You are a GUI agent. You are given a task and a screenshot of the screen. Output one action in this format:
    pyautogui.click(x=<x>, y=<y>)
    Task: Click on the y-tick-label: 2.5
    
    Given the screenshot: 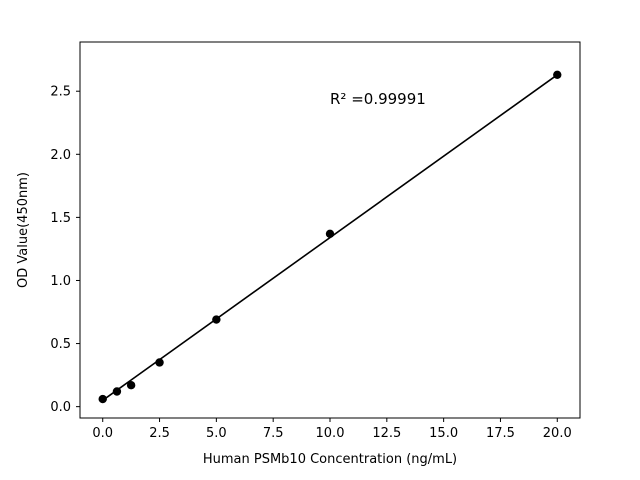 What is the action you would take?
    pyautogui.click(x=60, y=92)
    